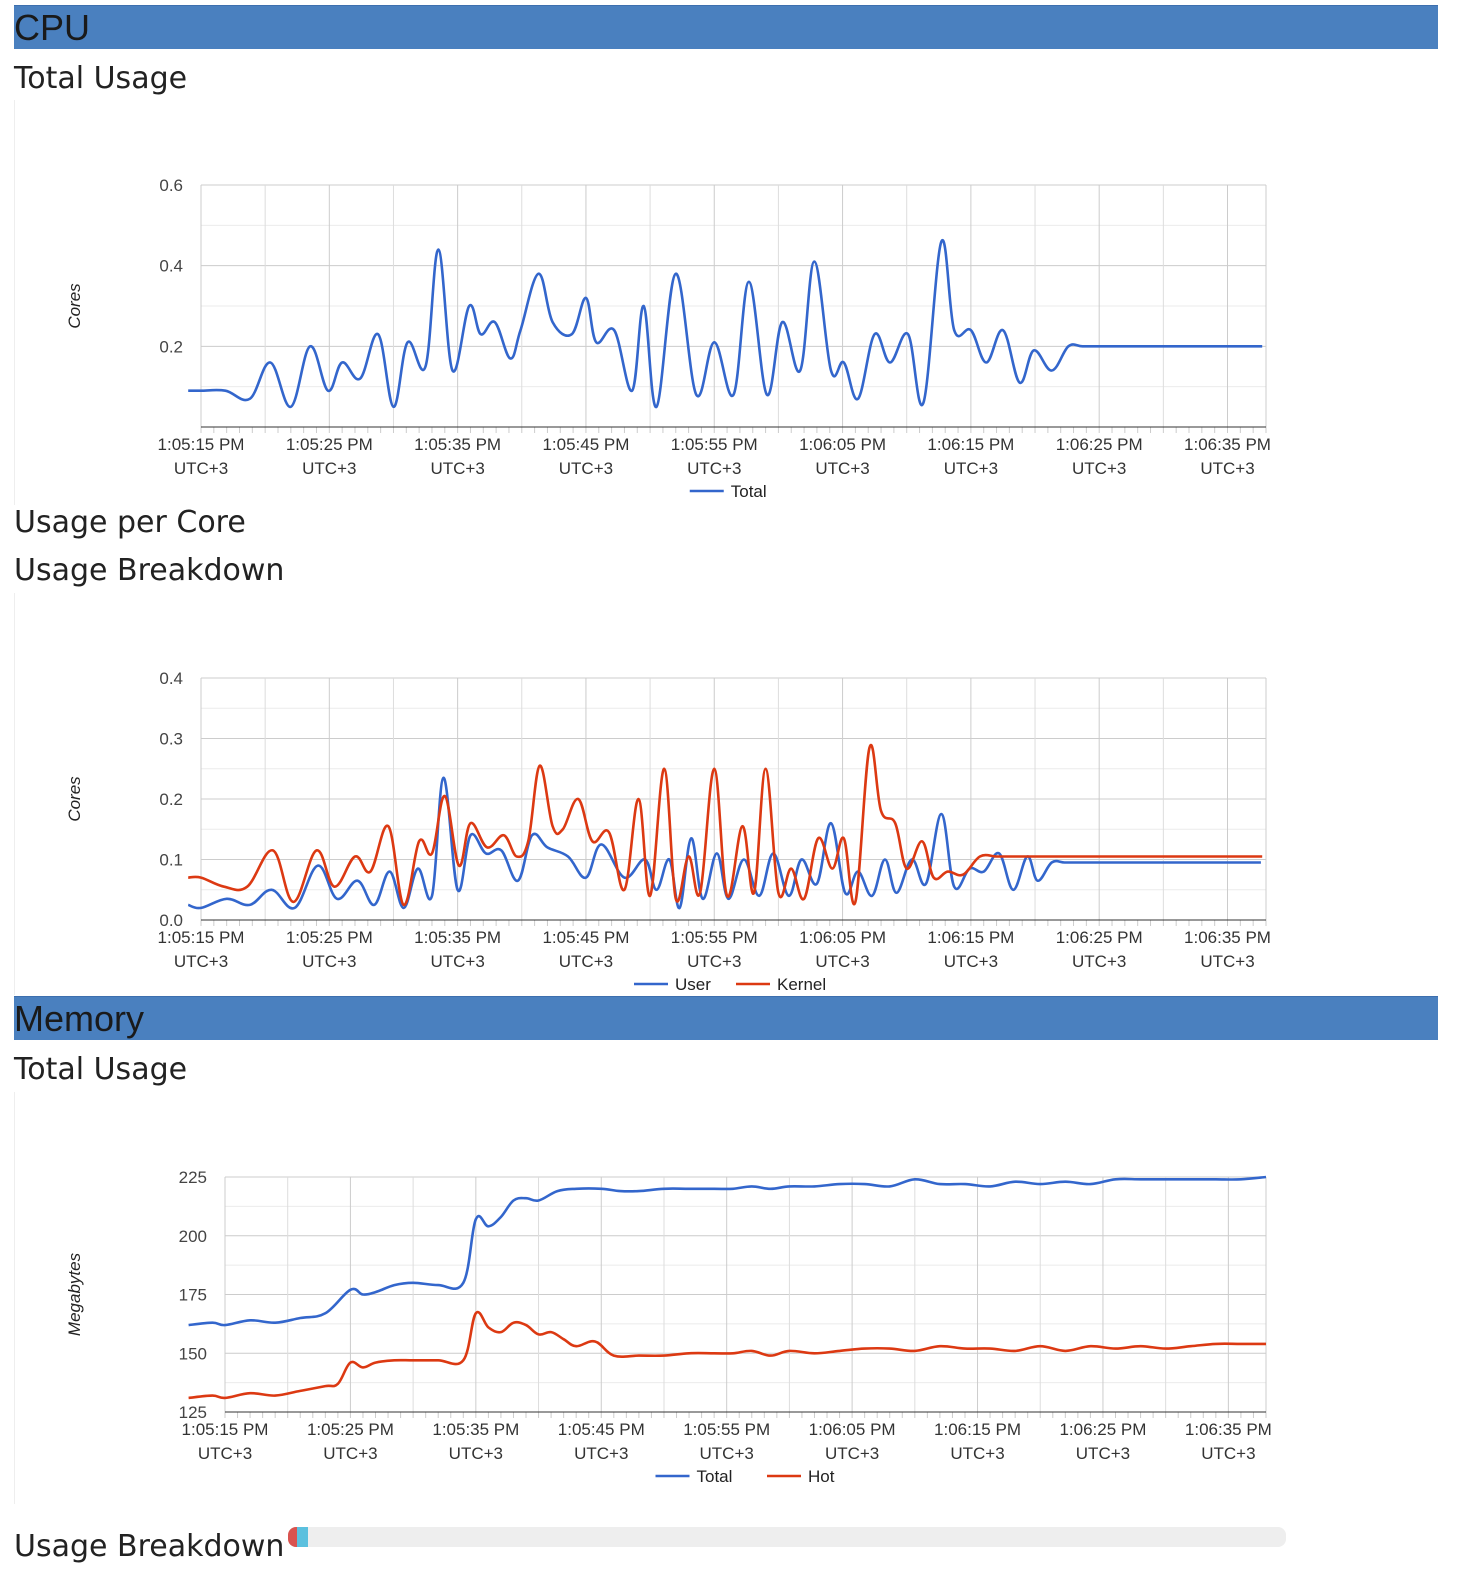 The height and width of the screenshot is (1586, 1468). I want to click on y-tick-label: 125, so click(193, 1412).